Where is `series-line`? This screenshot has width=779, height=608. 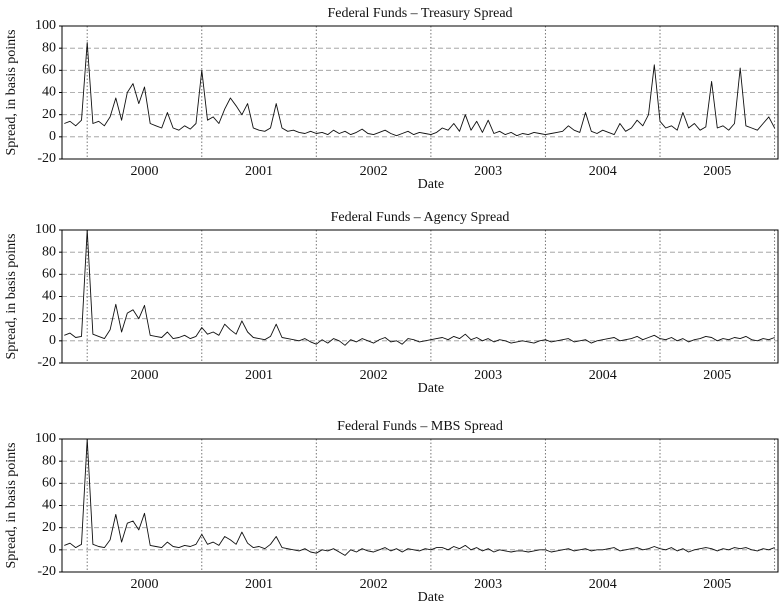
series-line is located at coordinates (419, 89).